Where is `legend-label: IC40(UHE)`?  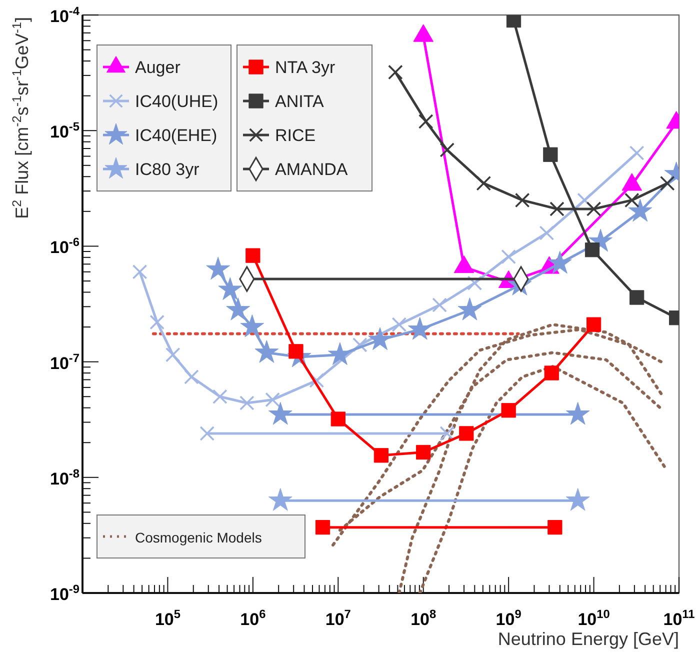
legend-label: IC40(UHE) is located at coordinates (176, 101).